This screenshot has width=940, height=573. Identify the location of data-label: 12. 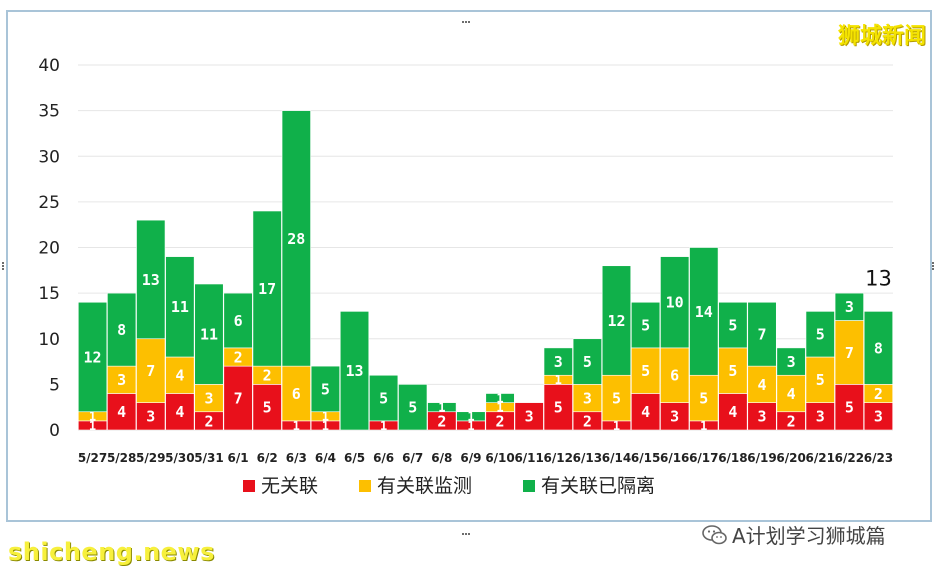
(616, 321).